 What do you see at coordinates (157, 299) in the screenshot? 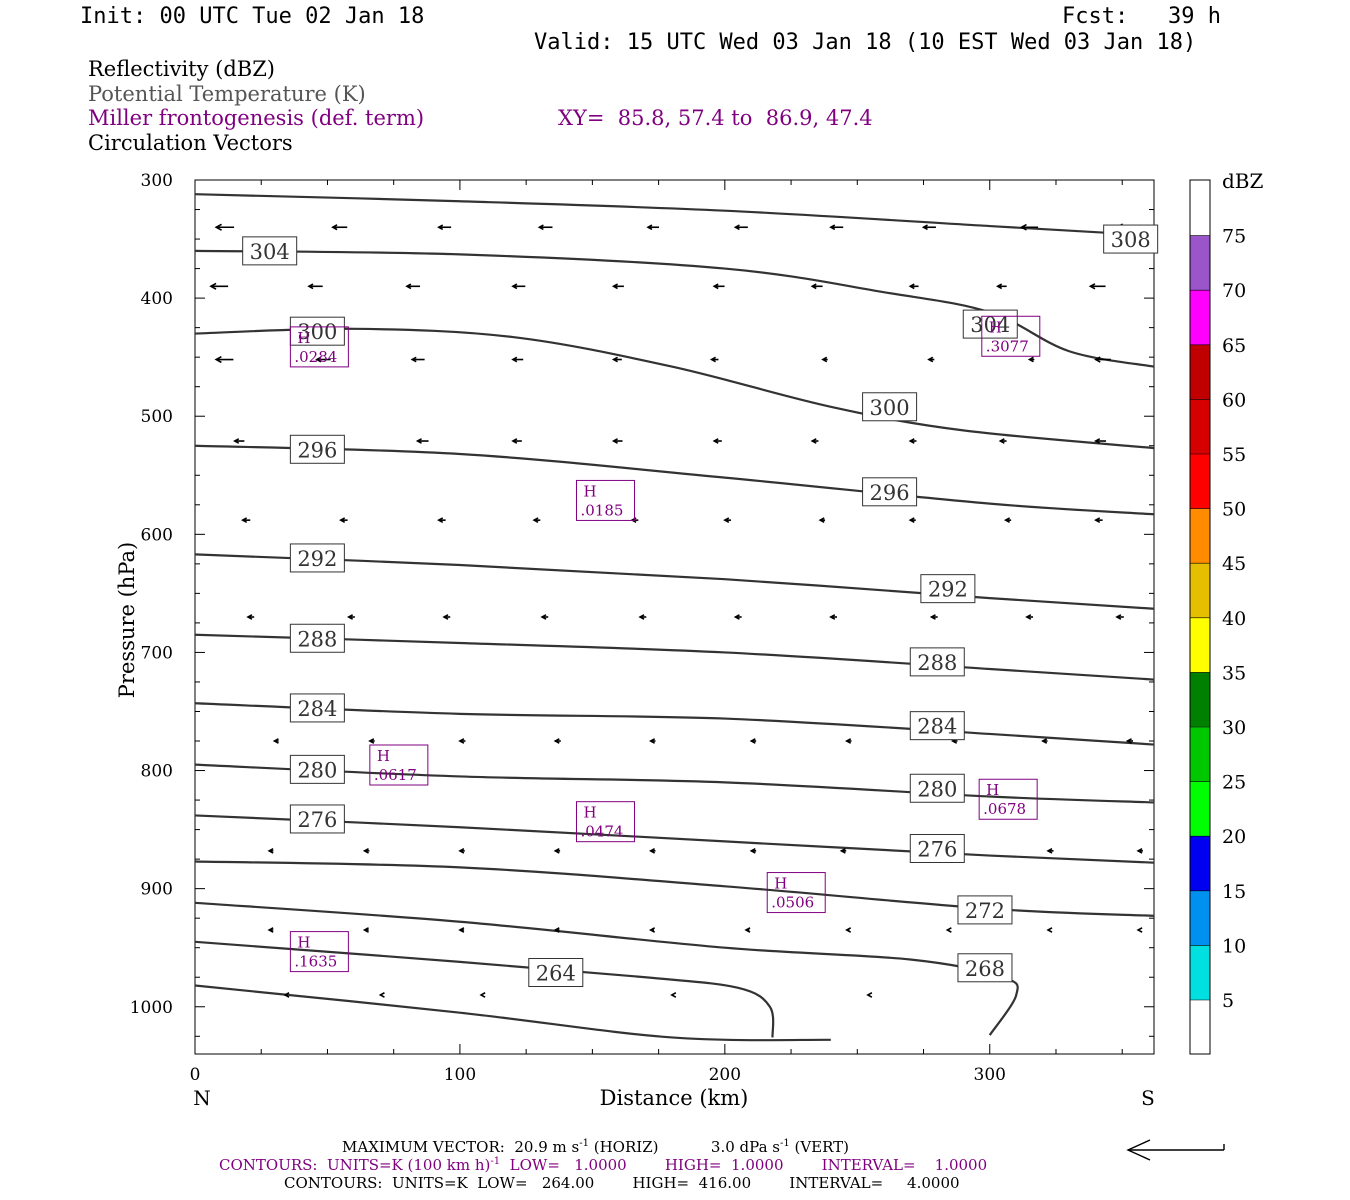
I see `y-tick-label: 400` at bounding box center [157, 299].